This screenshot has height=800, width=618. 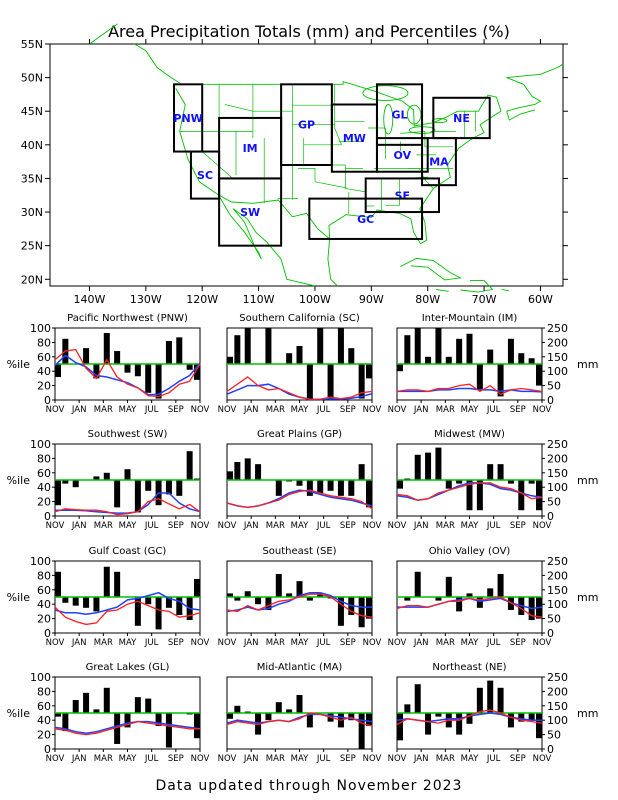 I want to click on region-label-gl: GL, so click(x=399, y=115).